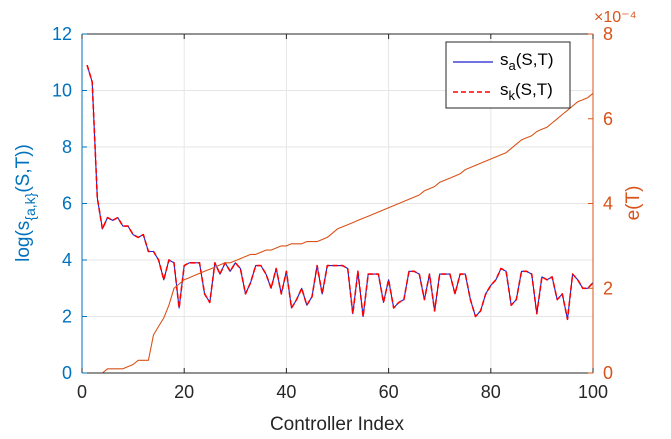 Image resolution: width=671 pixels, height=439 pixels. Describe the element at coordinates (67, 373) in the screenshot. I see `left-tick-label: 0` at that location.